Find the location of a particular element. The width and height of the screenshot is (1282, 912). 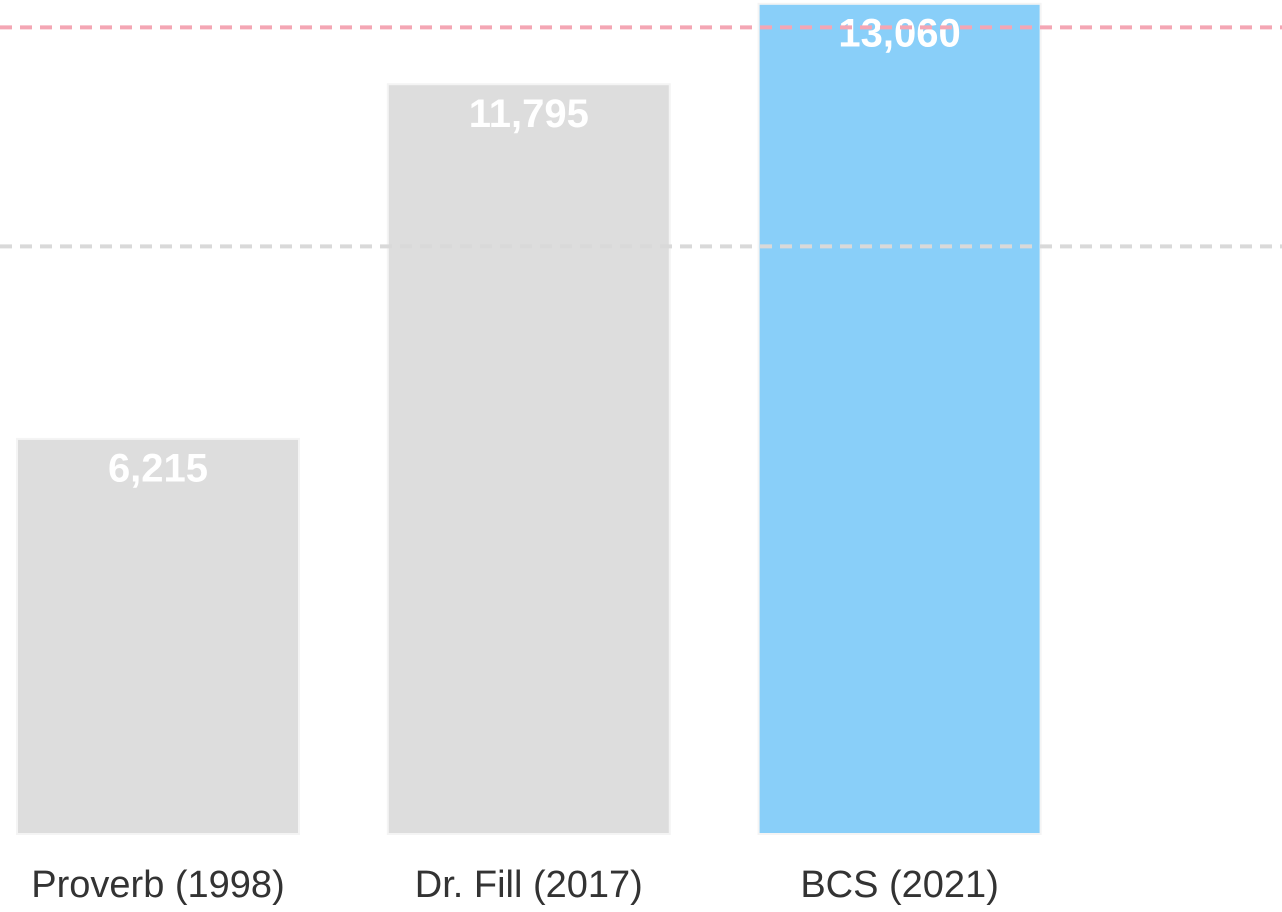

x-tick-label: Proverb (1998) is located at coordinates (157, 885).